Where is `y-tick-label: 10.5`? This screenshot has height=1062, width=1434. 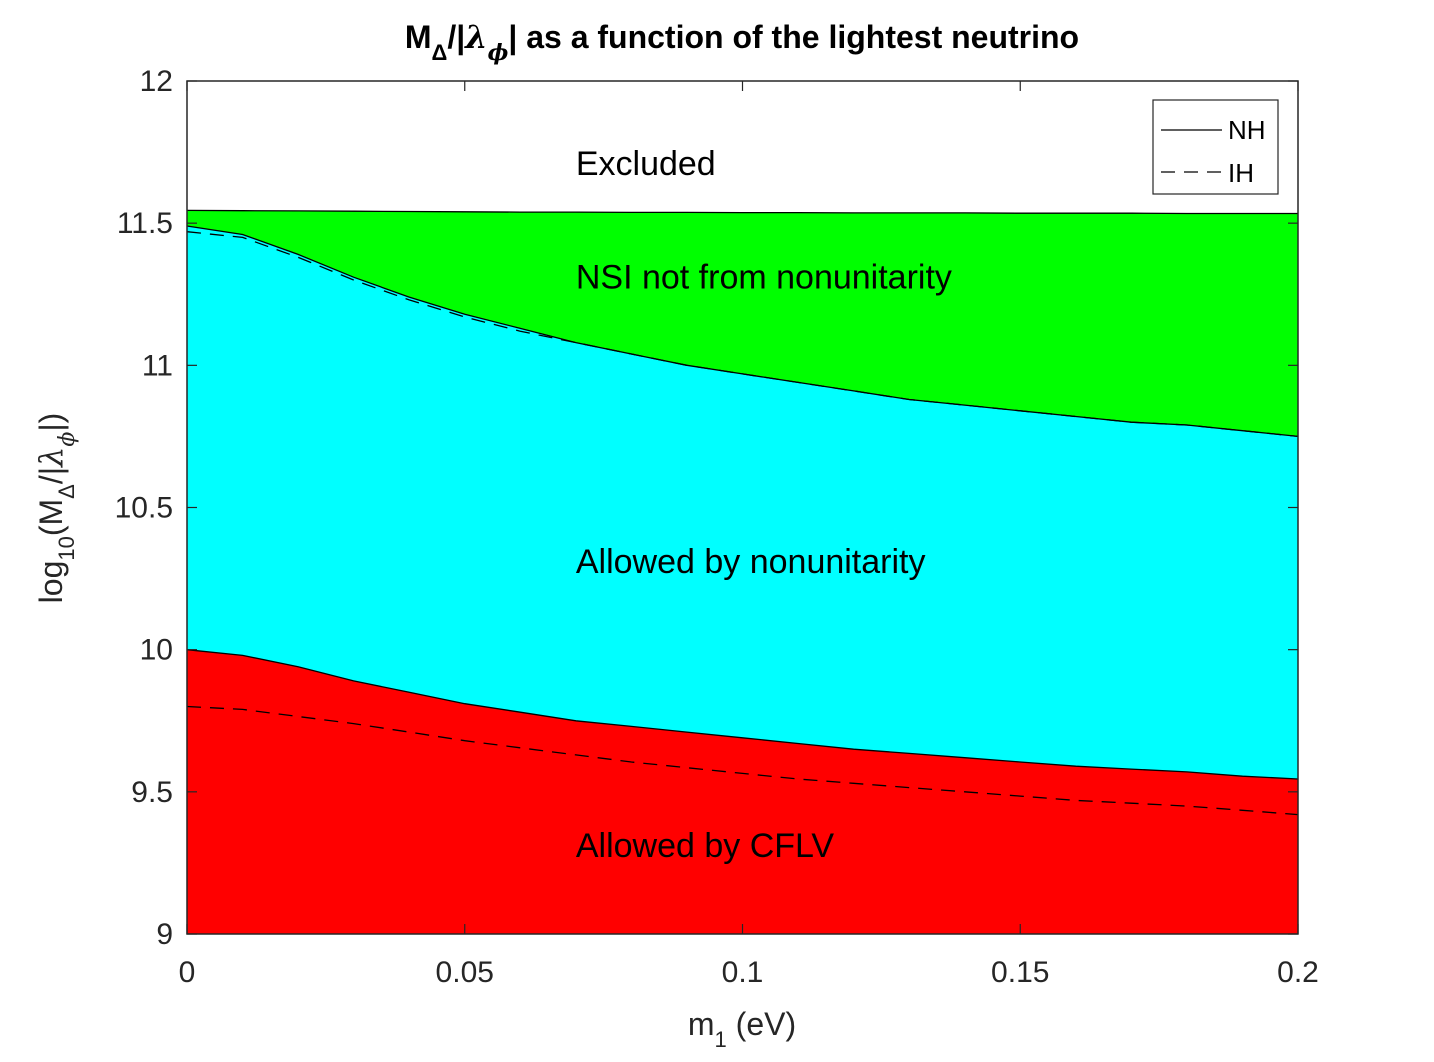
y-tick-label: 10.5 is located at coordinates (144, 508).